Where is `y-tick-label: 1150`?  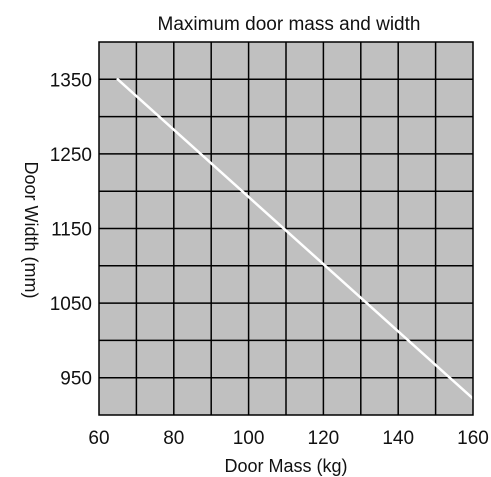 y-tick-label: 1150 is located at coordinates (71, 230).